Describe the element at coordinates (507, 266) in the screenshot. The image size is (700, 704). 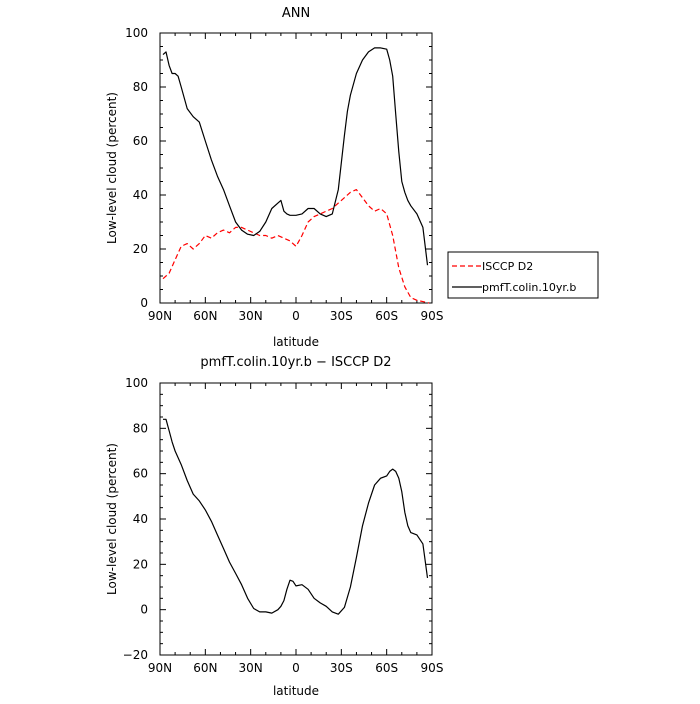
I see `legend-label-isccp: ISCCP D2` at that location.